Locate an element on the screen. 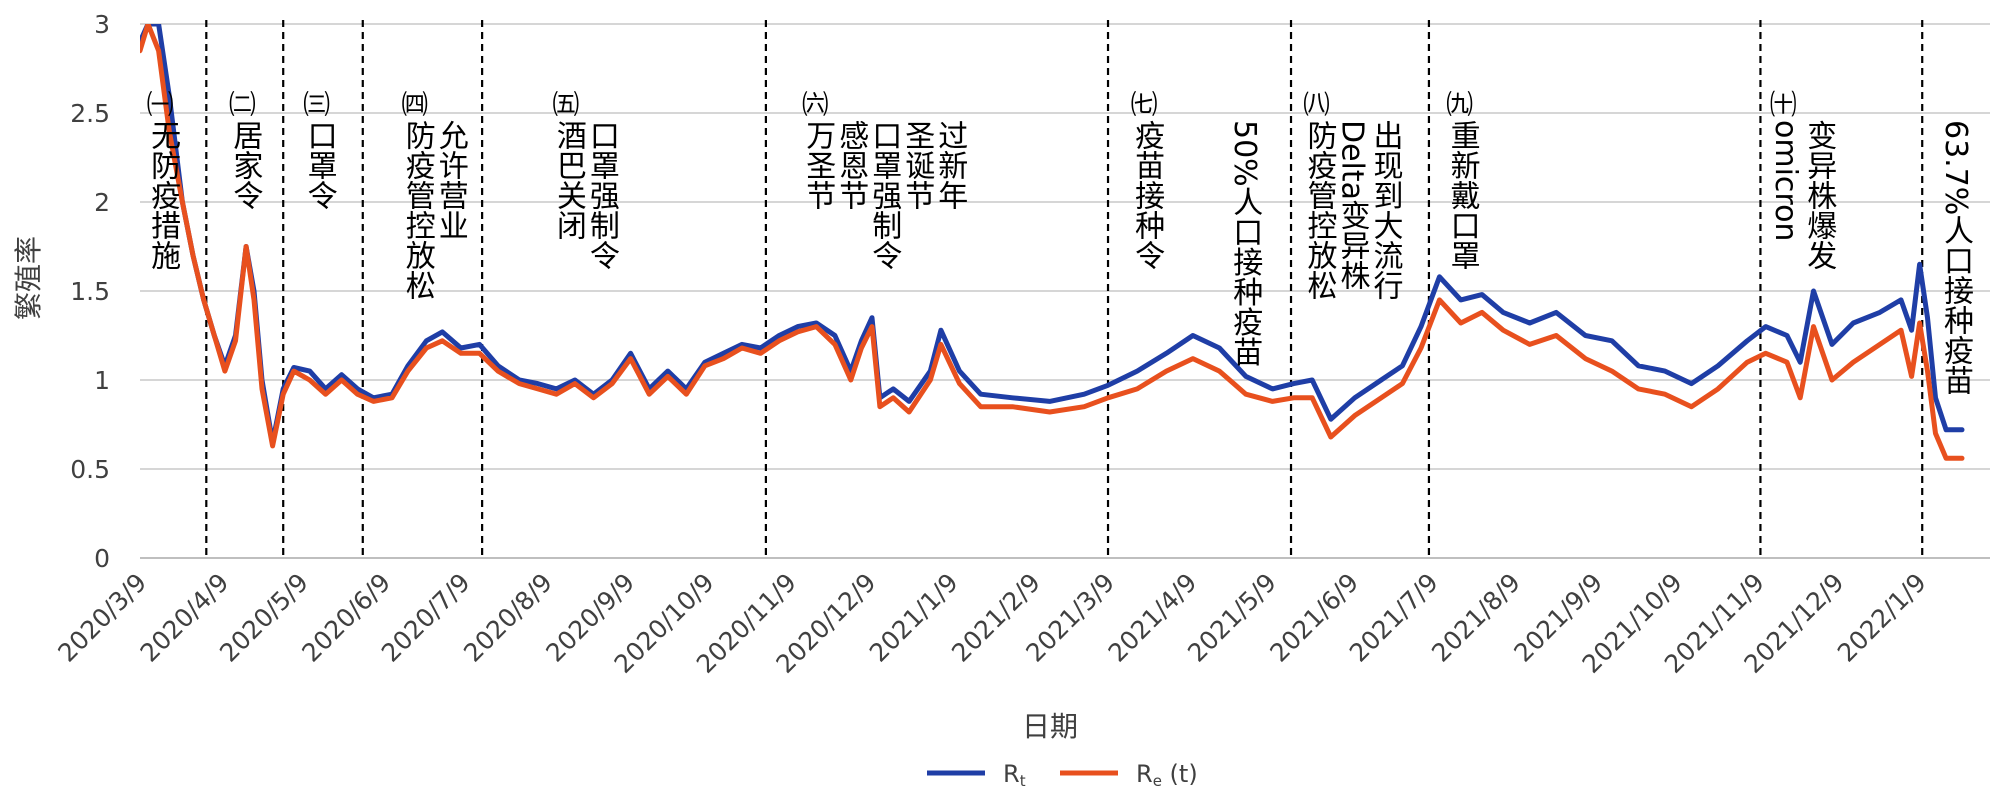 This screenshot has width=2000, height=806. legend-label-re: Re (t) is located at coordinates (1167, 775).